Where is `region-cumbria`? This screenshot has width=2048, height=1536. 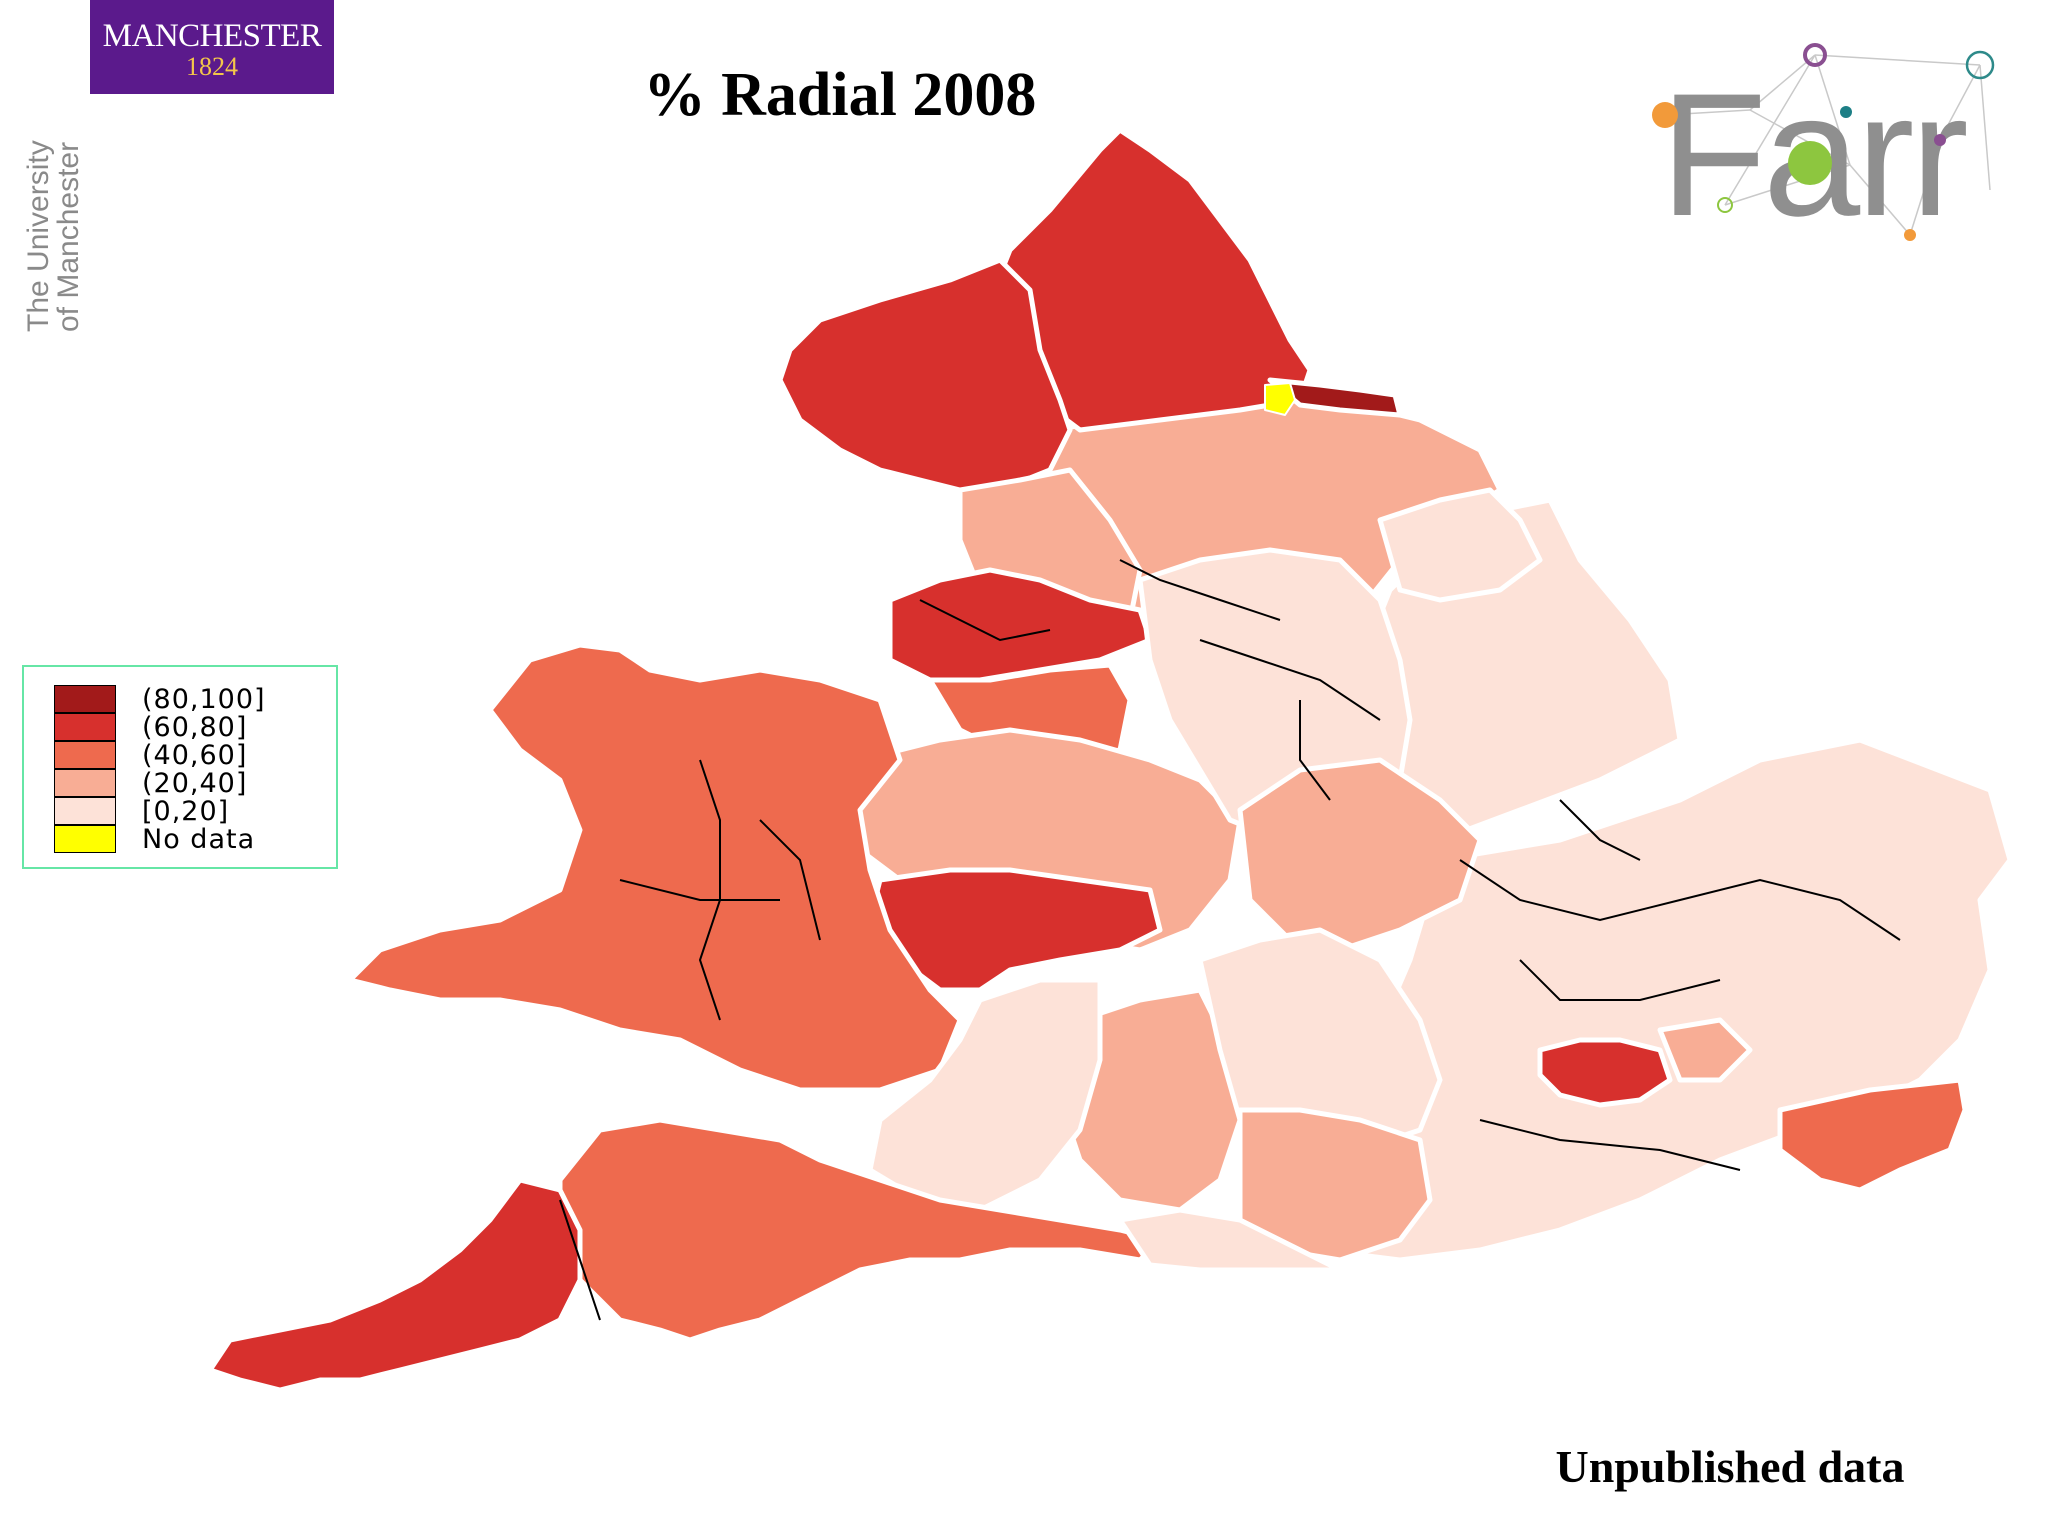 region-cumbria is located at coordinates (925, 375).